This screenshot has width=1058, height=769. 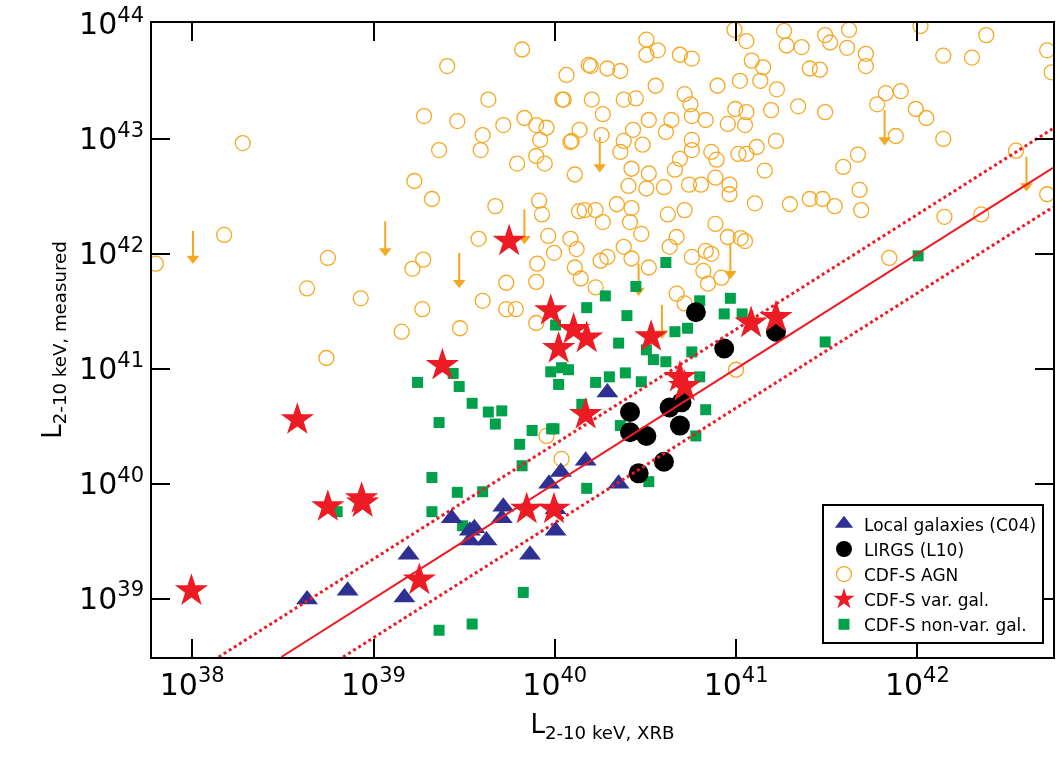 I want to click on y-tick-label: 10$^{42}$, so click(x=111, y=252).